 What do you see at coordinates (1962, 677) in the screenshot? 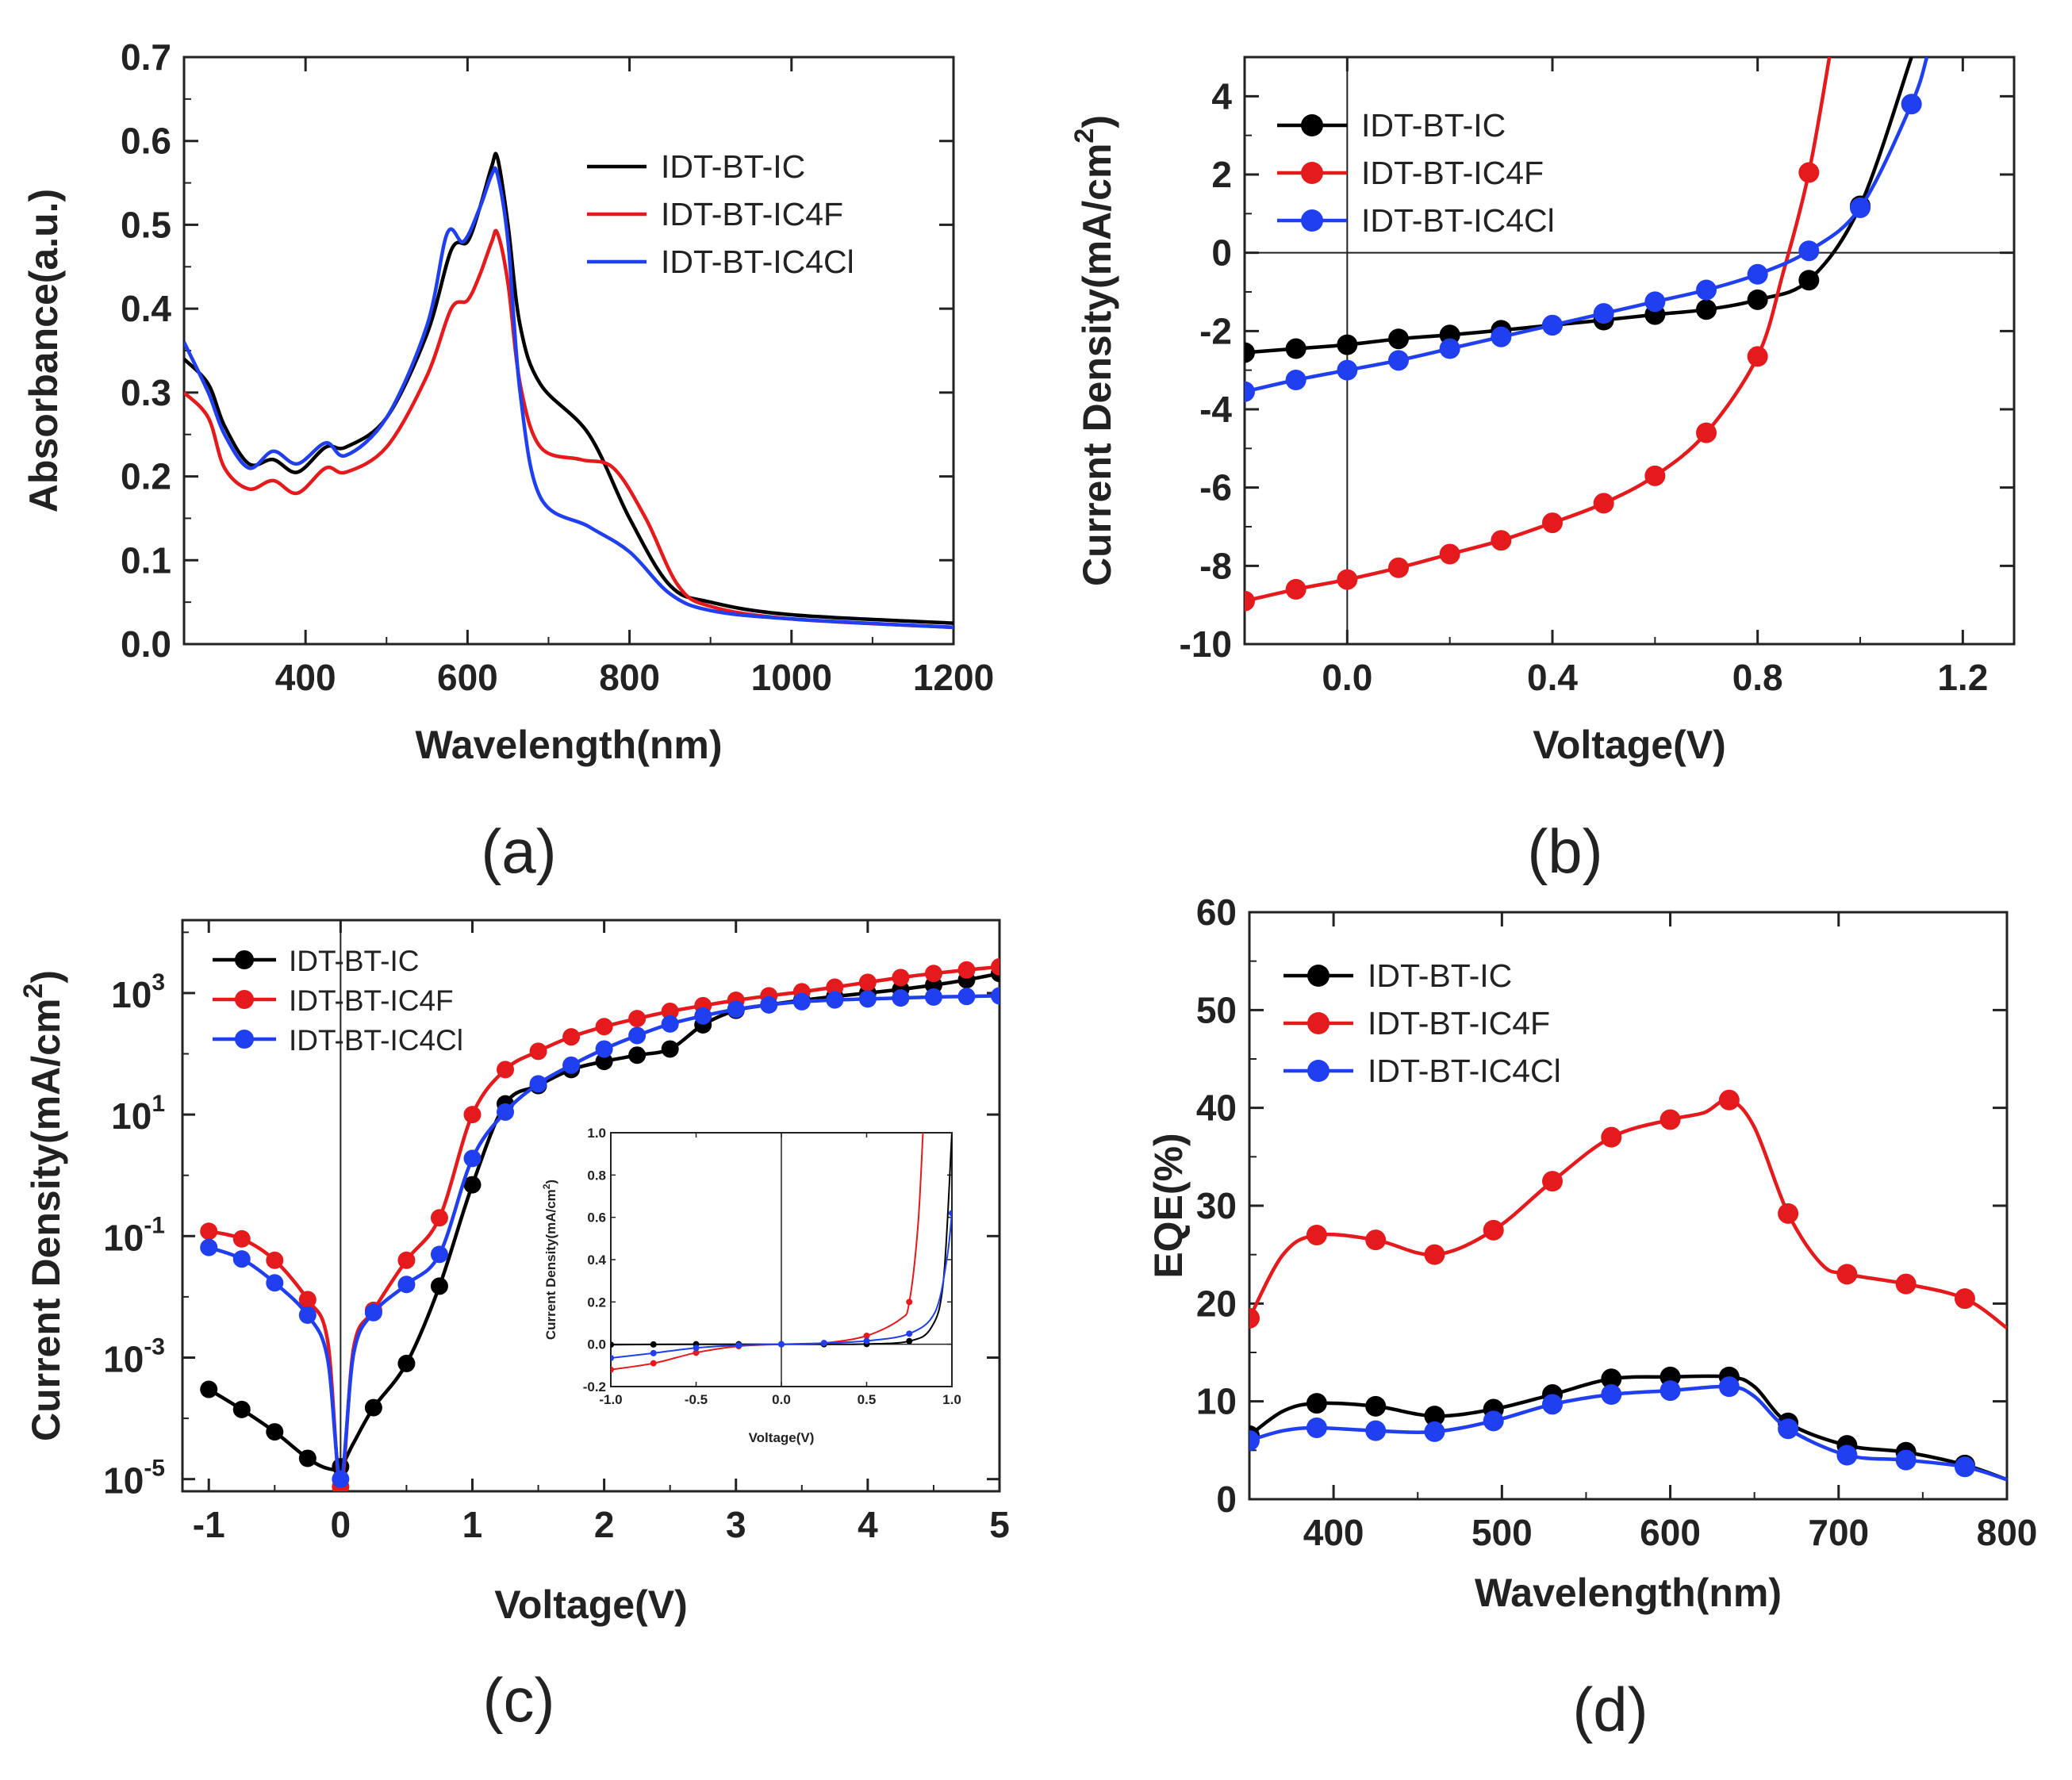
I see `x-tick-label: 1.2` at bounding box center [1962, 677].